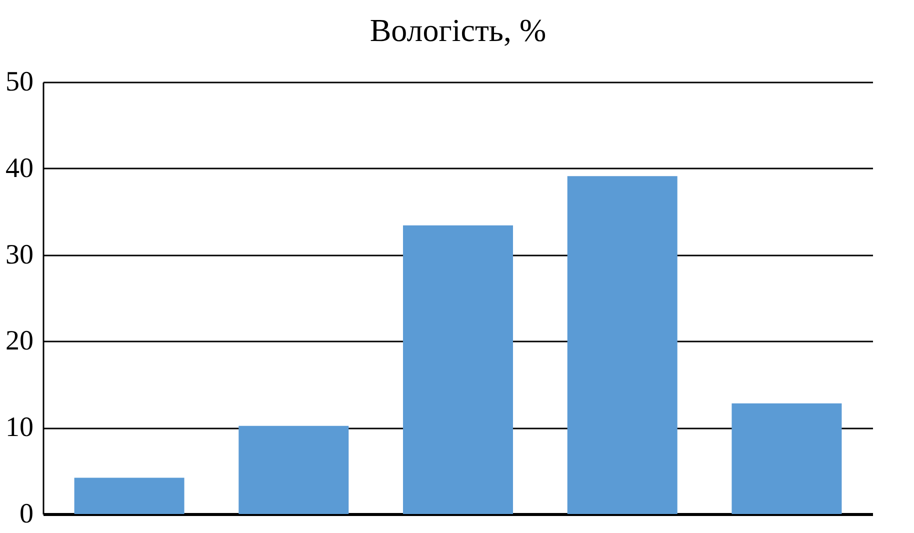  What do you see at coordinates (20, 341) in the screenshot?
I see `y-tick-label: 20` at bounding box center [20, 341].